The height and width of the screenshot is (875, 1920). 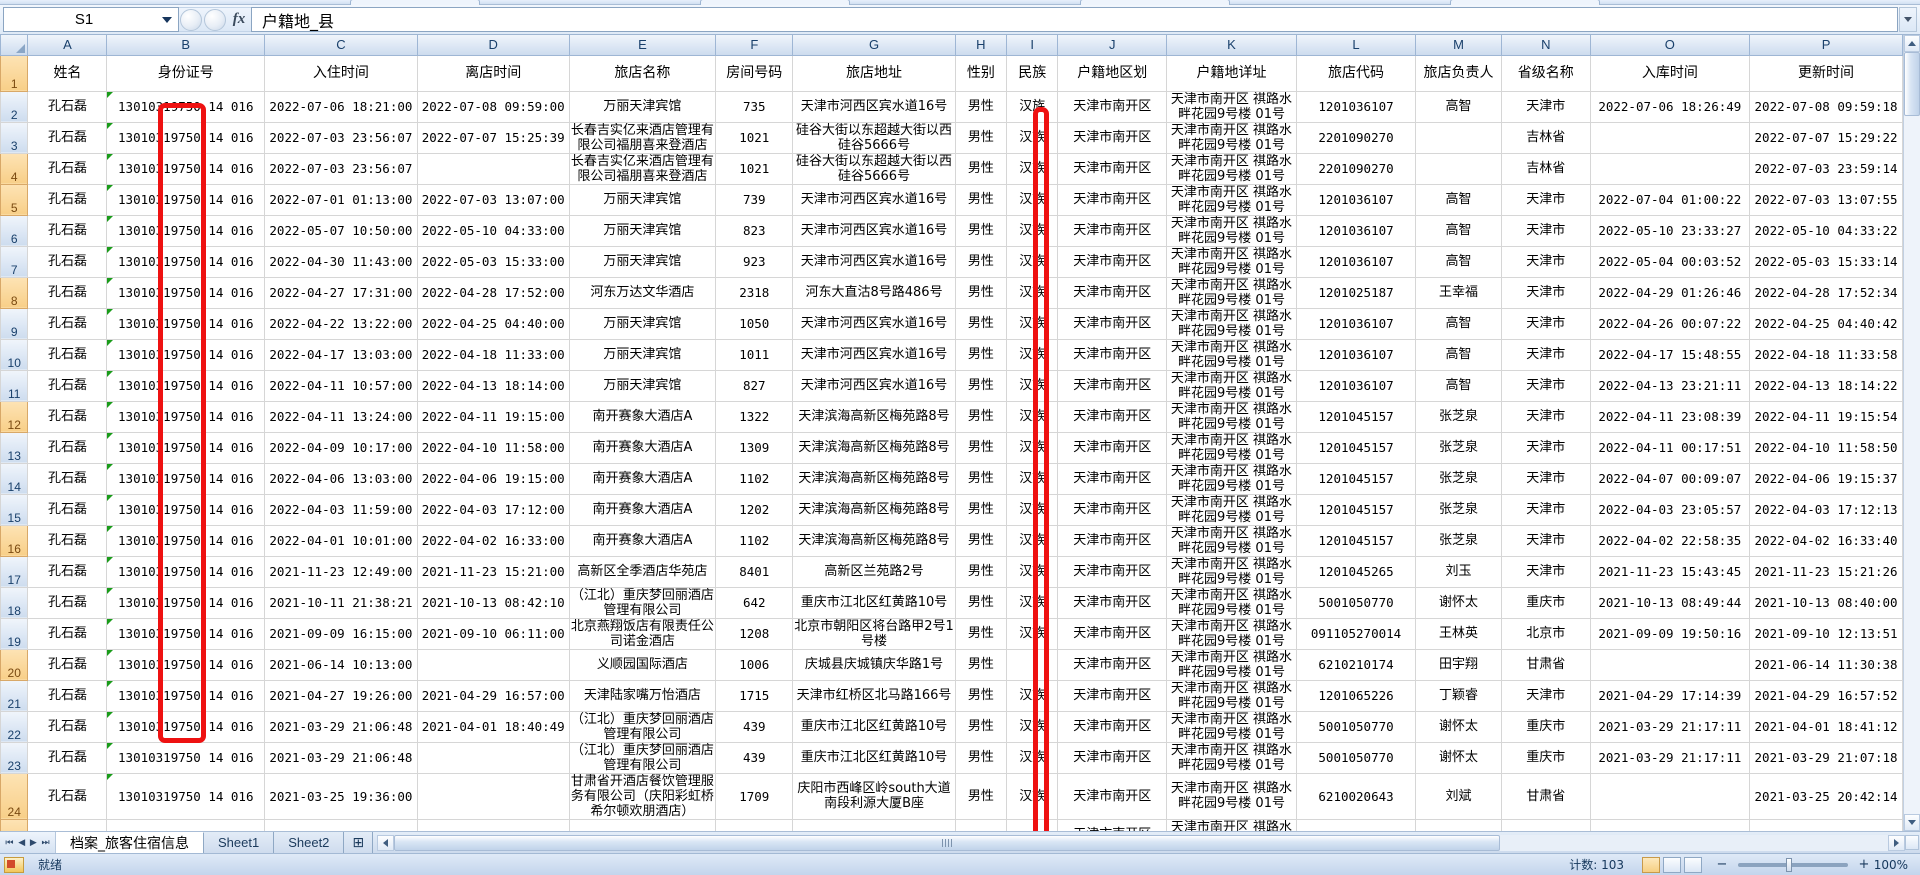 What do you see at coordinates (1826, 695) in the screenshot?
I see `table-cell: 2021-04-29 16:57:52` at bounding box center [1826, 695].